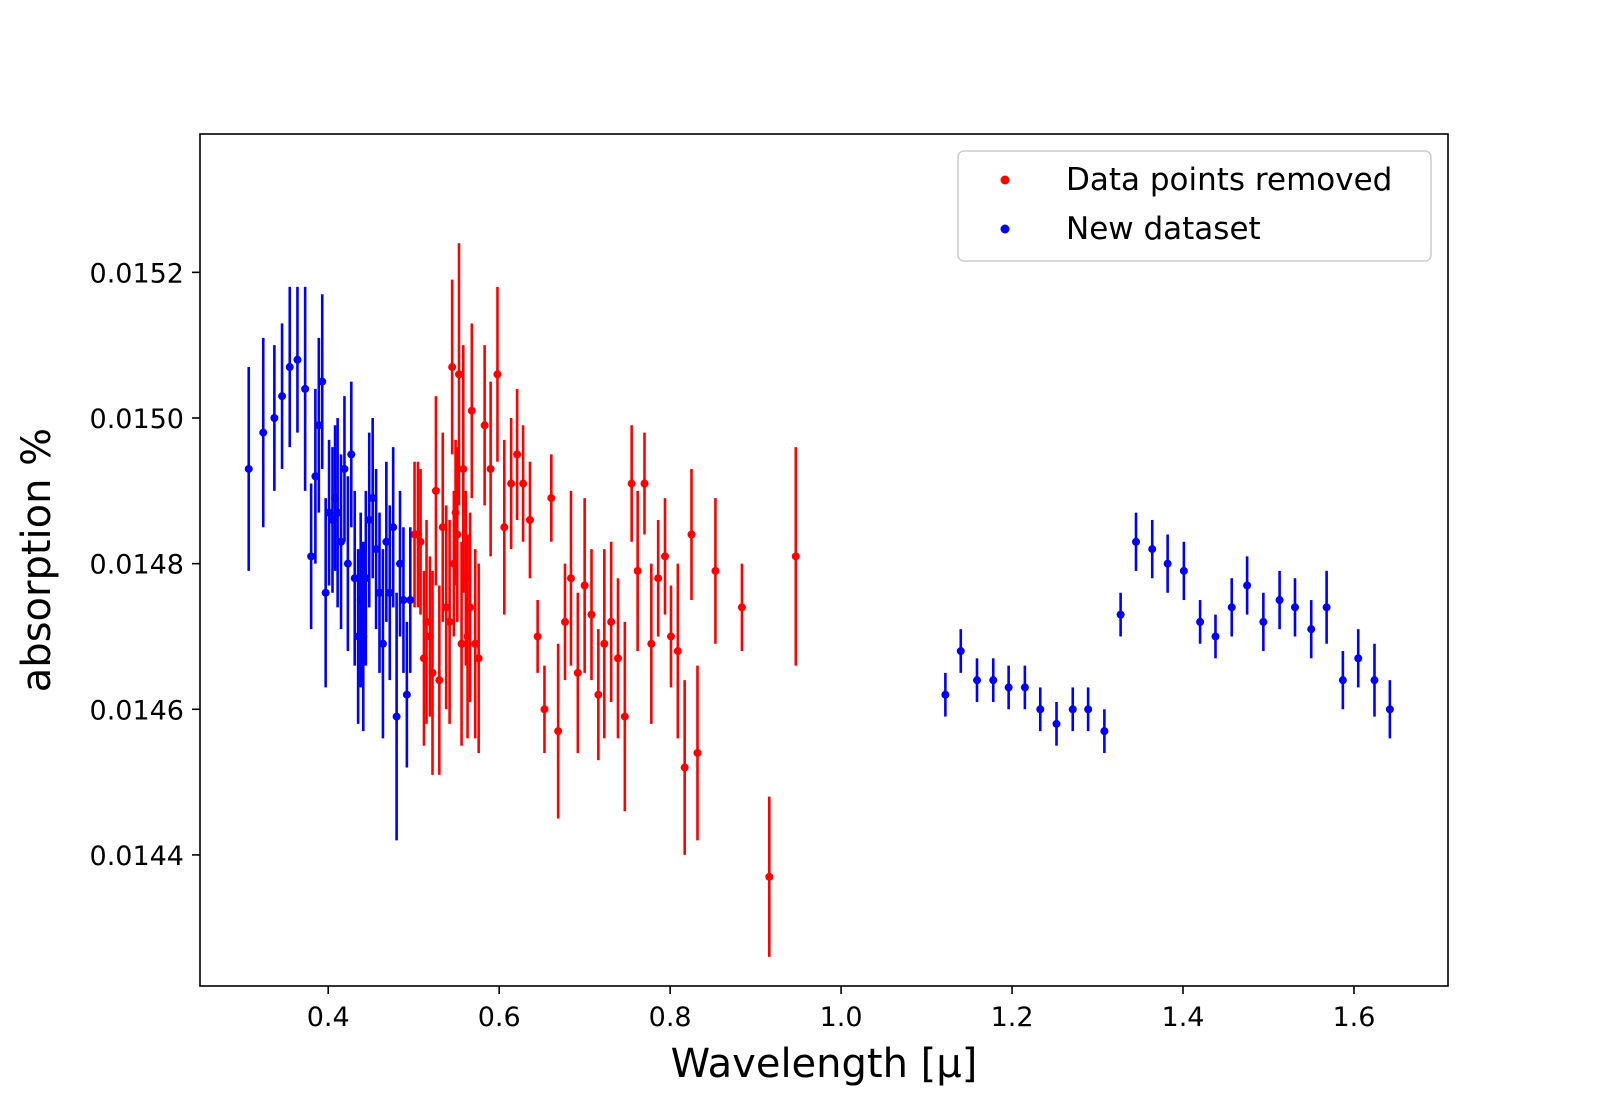  What do you see at coordinates (841, 1017) in the screenshot?
I see `x-tick-label: 1.0` at bounding box center [841, 1017].